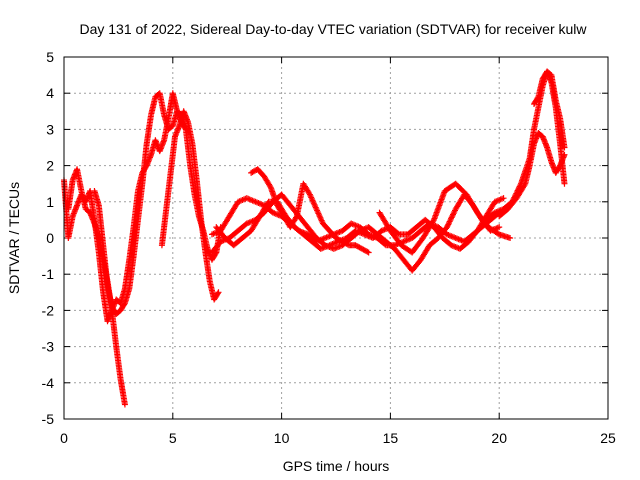  I want to click on x-axis-label: GPS time / hours, so click(336, 466).